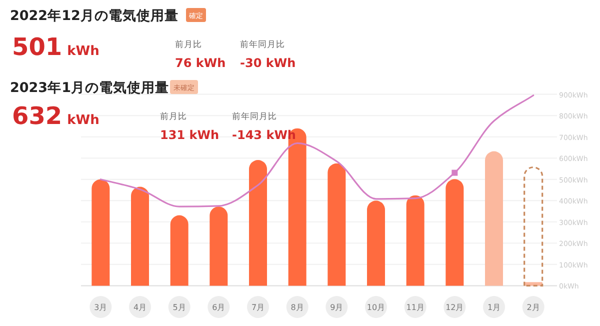  Describe the element at coordinates (297, 307) in the screenshot. I see `x-tick-label: 8月` at that location.